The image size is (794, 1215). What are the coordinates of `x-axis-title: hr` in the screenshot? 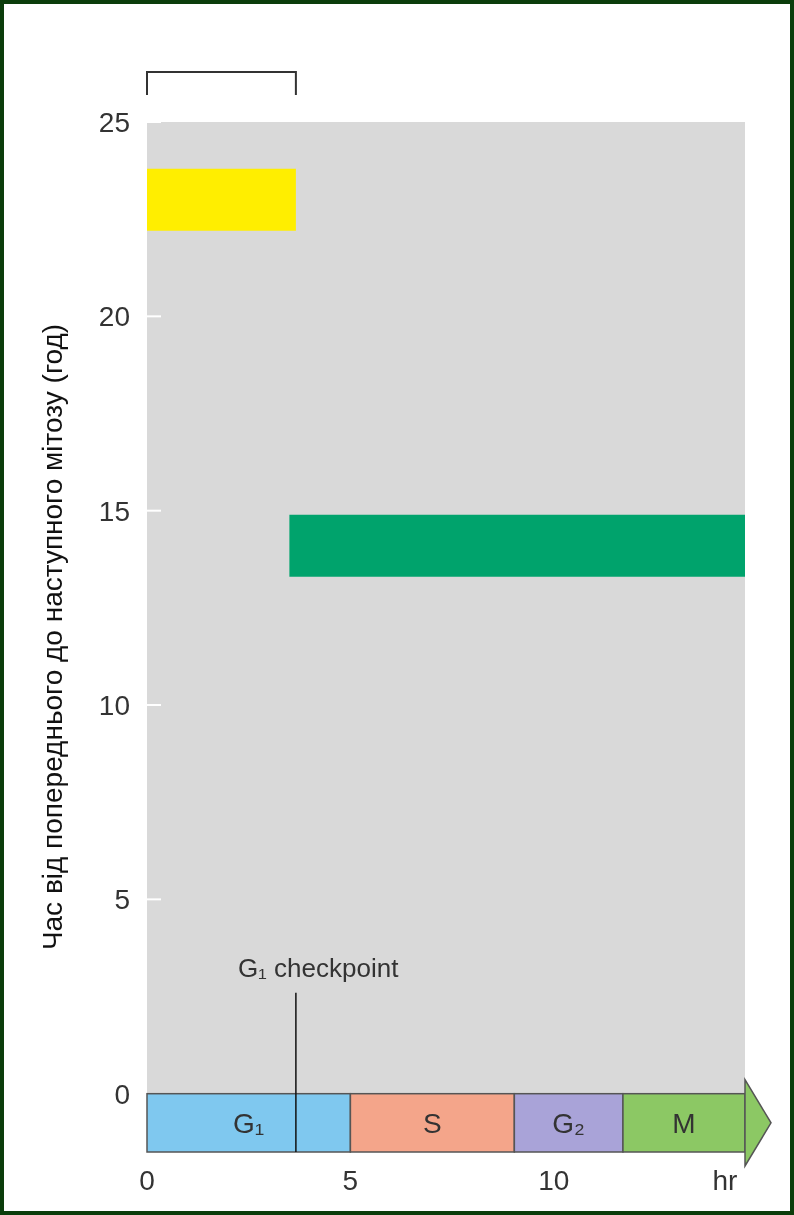 It's located at (725, 1180).